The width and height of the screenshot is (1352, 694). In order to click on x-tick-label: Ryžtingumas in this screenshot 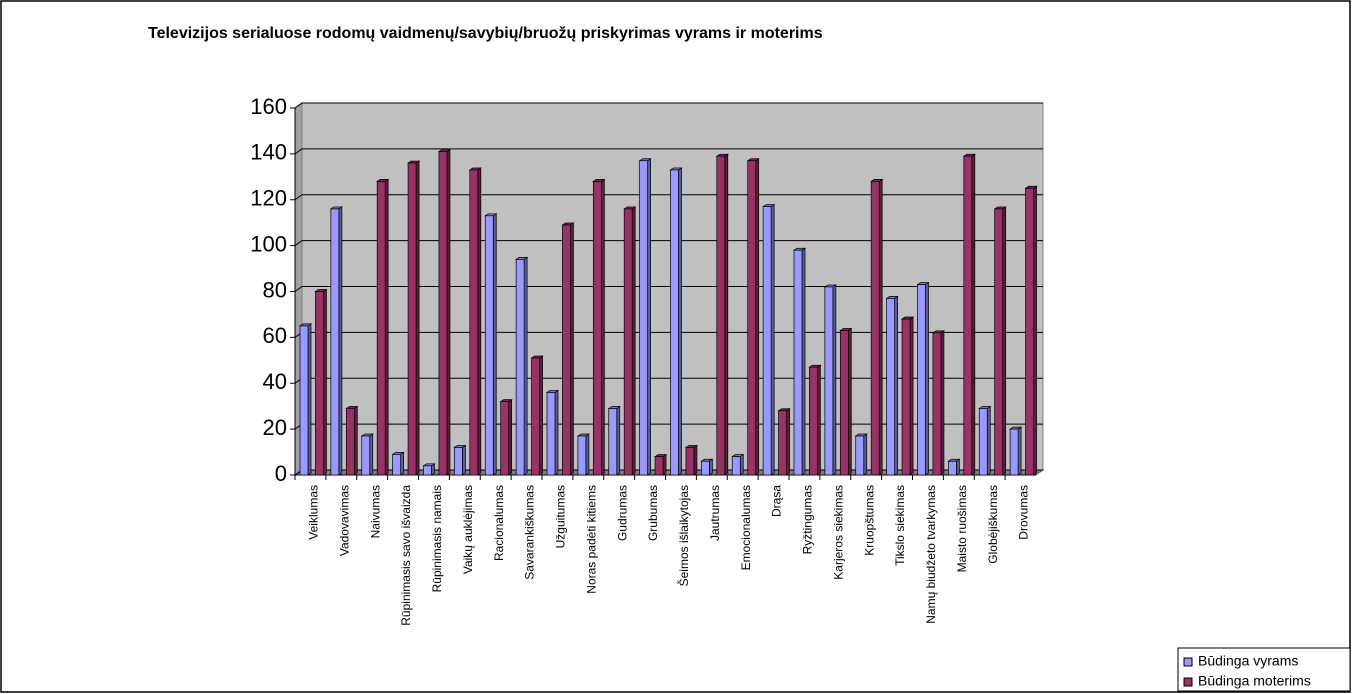, I will do `click(808, 519)`.